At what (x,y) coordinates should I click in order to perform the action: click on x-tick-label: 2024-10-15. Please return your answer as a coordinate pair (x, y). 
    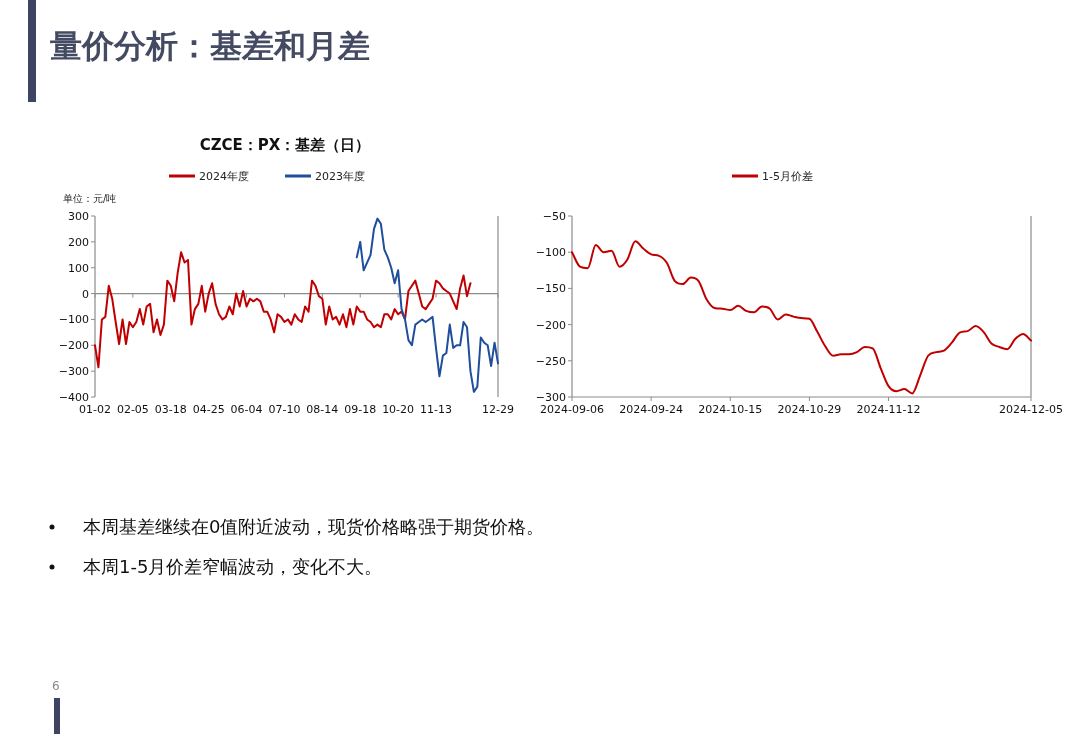
    Looking at the image, I should click on (730, 409).